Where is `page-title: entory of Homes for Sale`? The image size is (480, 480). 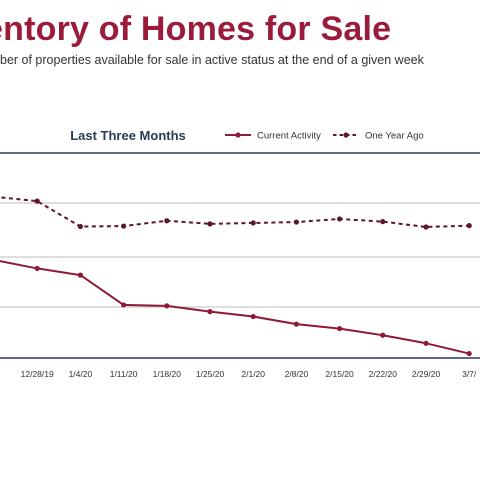
page-title: entory of Homes for Sale is located at coordinates (196, 29).